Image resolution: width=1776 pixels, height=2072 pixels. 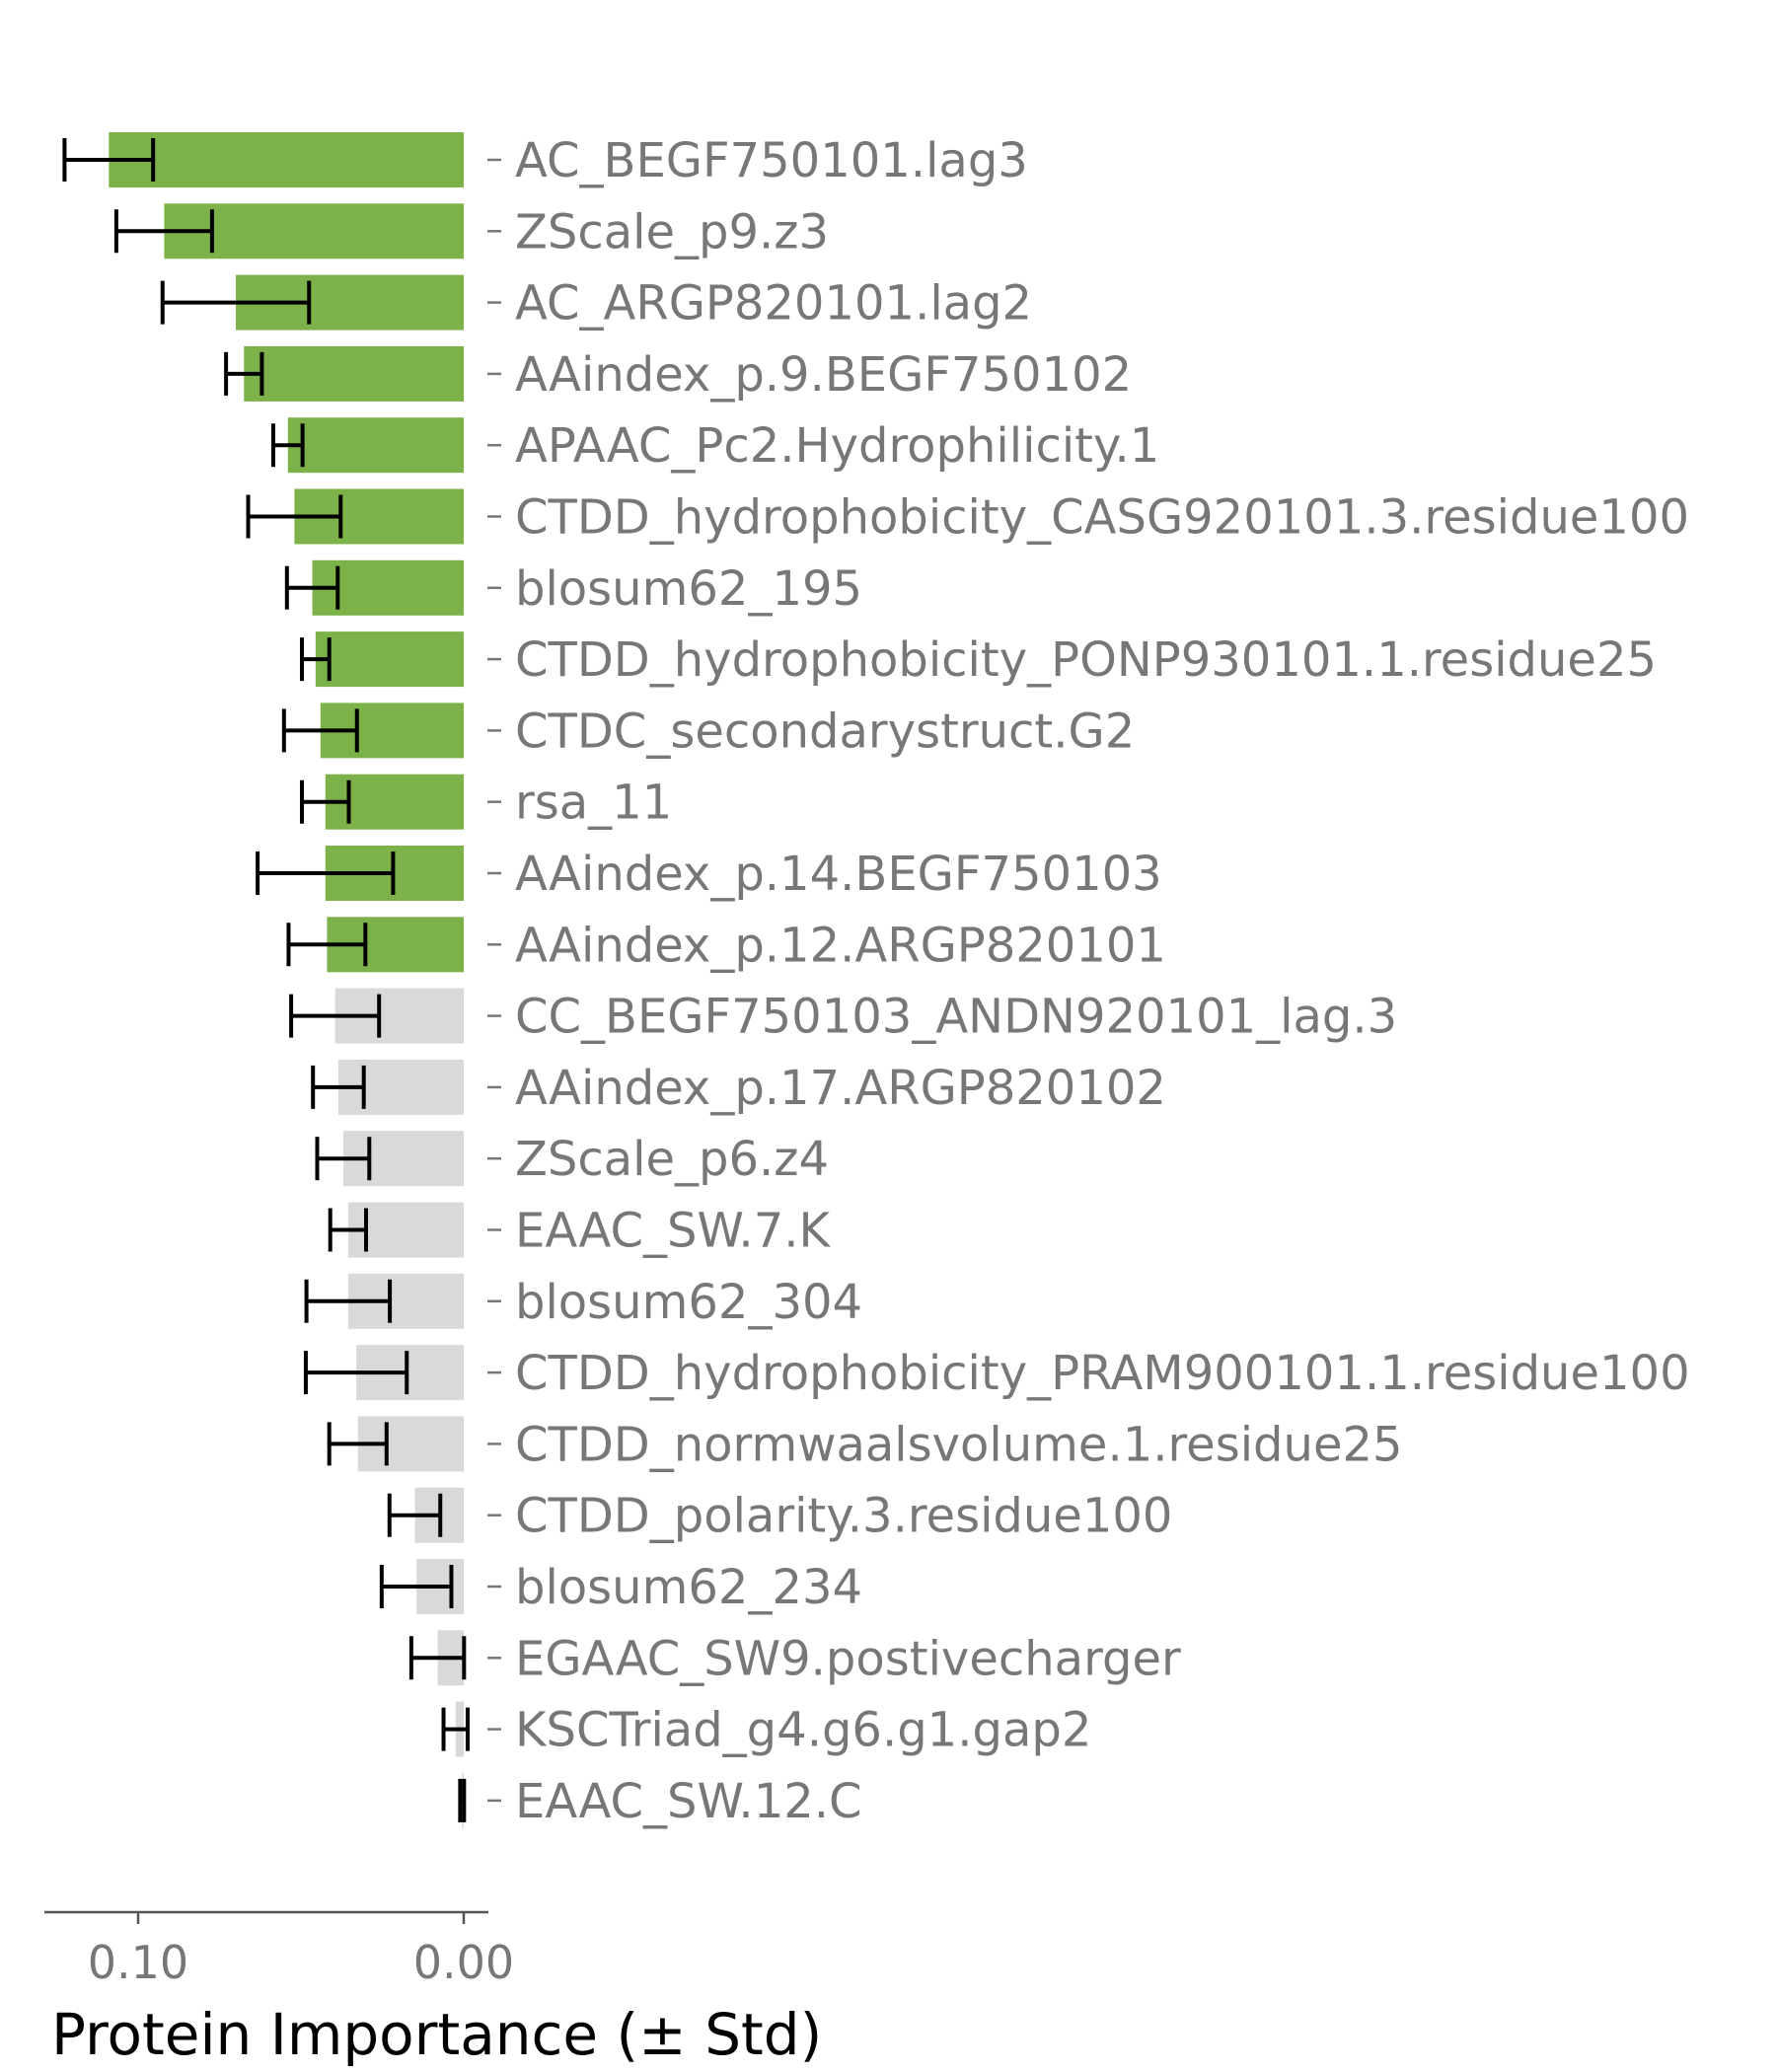 What do you see at coordinates (279, 1950) in the screenshot?
I see `x-axis: 0.10 0.00` at bounding box center [279, 1950].